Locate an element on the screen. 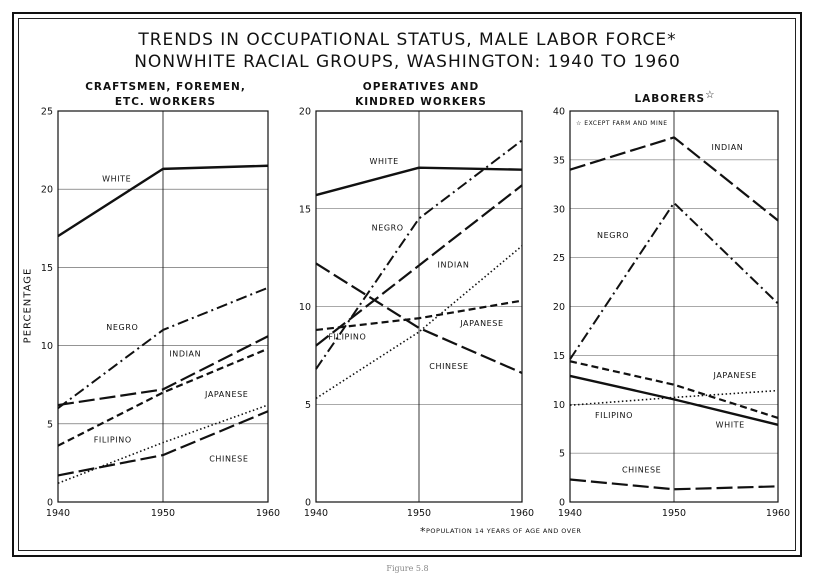 Image resolution: width=815 pixels, height=576 pixels. panel-1-series-label-white: WHITE is located at coordinates (116, 178).